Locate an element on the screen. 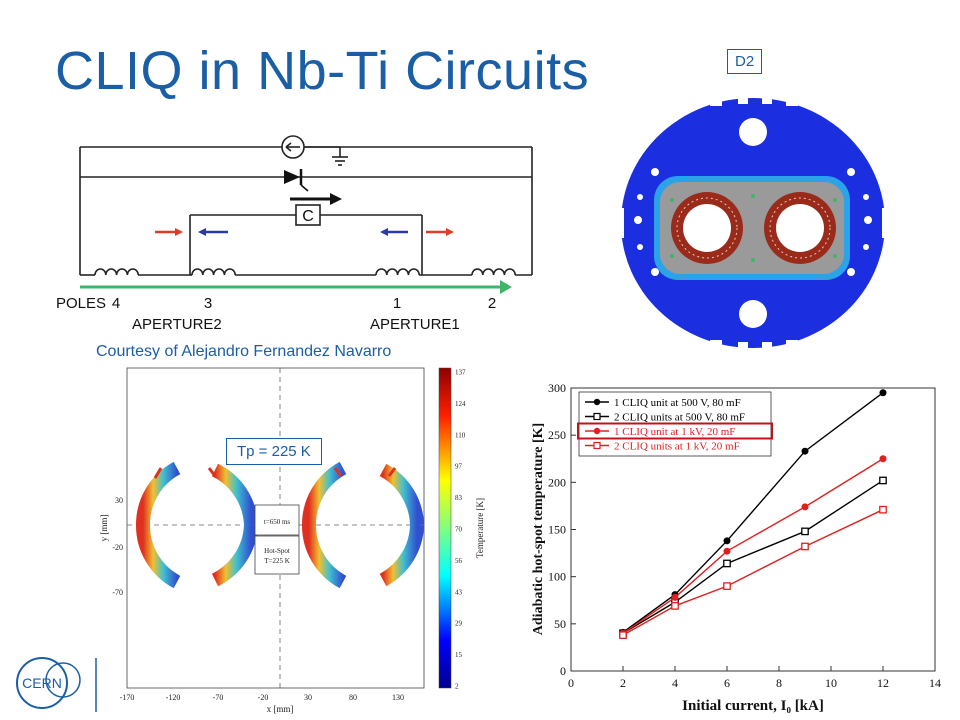 This screenshot has width=960, height=720. colorbar-tick-label: 124 is located at coordinates (460, 404).